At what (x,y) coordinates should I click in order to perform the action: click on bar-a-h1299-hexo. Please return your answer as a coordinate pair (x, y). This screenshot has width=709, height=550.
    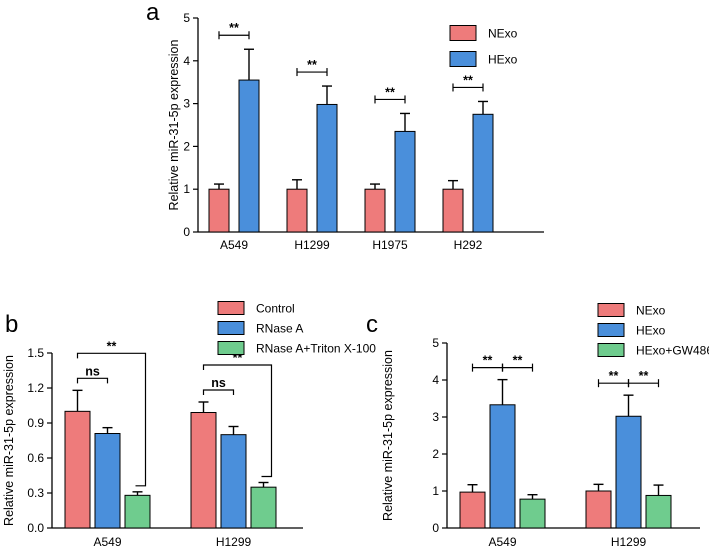
    Looking at the image, I should click on (327, 168).